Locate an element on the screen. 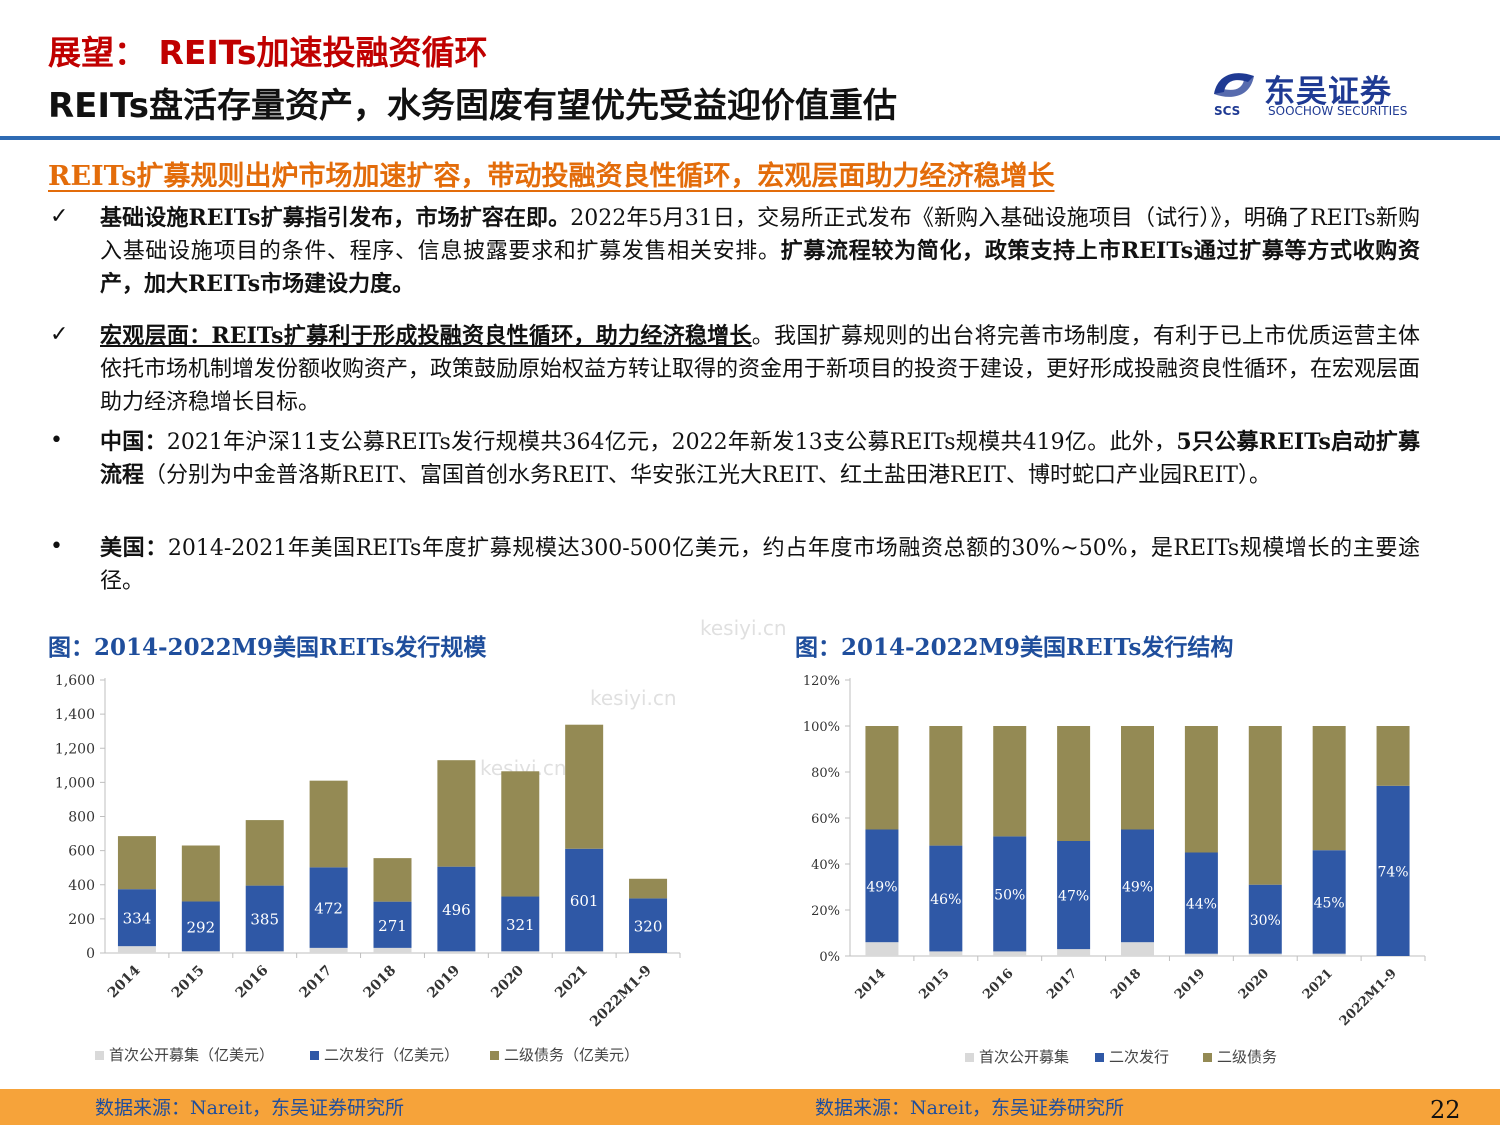 This screenshot has height=1125, width=1500. chart1-title: 图：2014-2022M9美国REITs发行规模 is located at coordinates (267, 647).